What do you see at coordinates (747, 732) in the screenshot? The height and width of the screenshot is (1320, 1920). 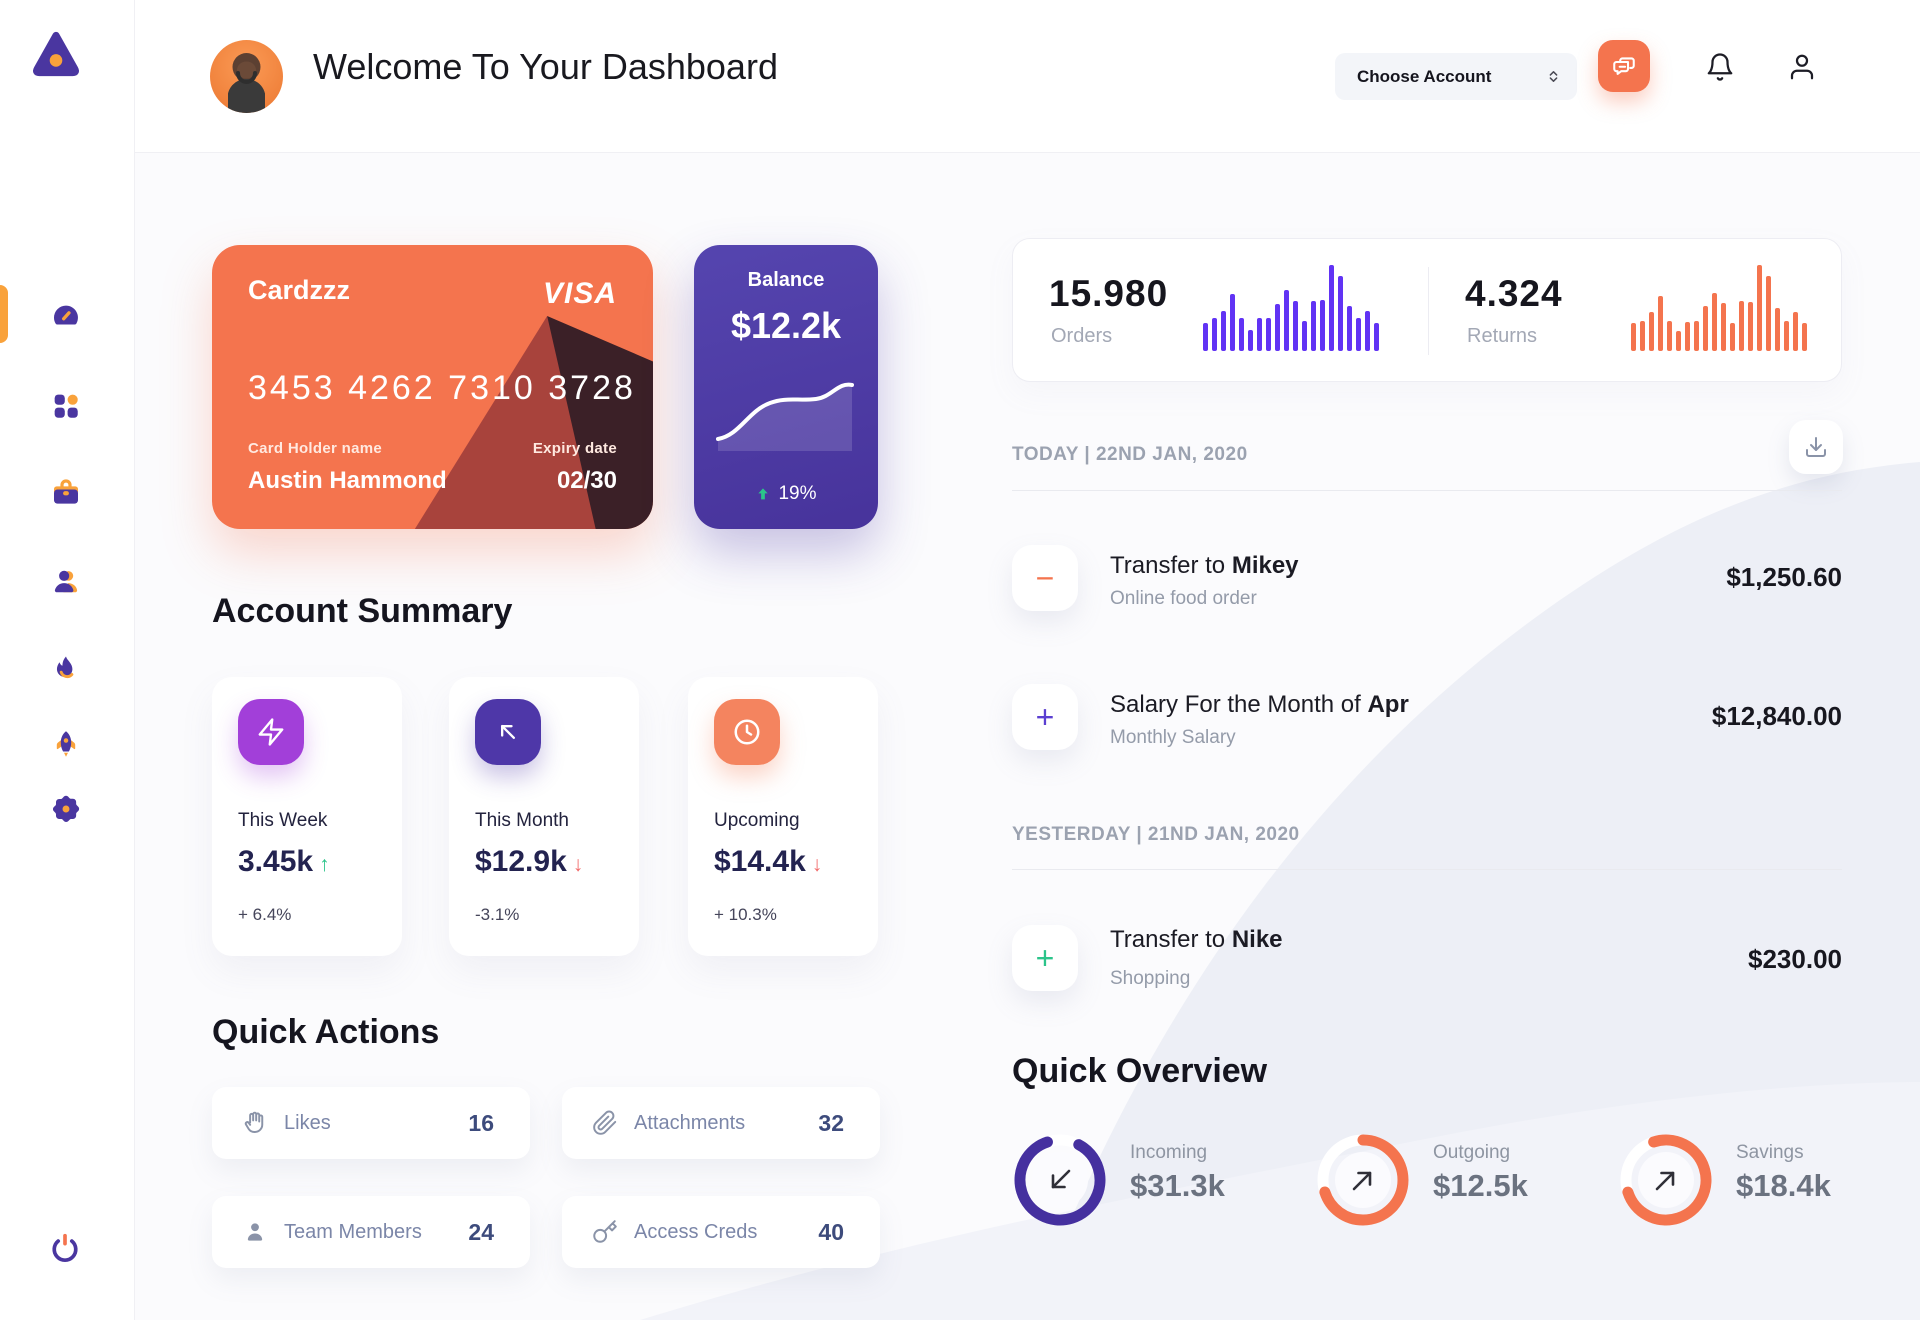 I see `clock-icon-badge` at bounding box center [747, 732].